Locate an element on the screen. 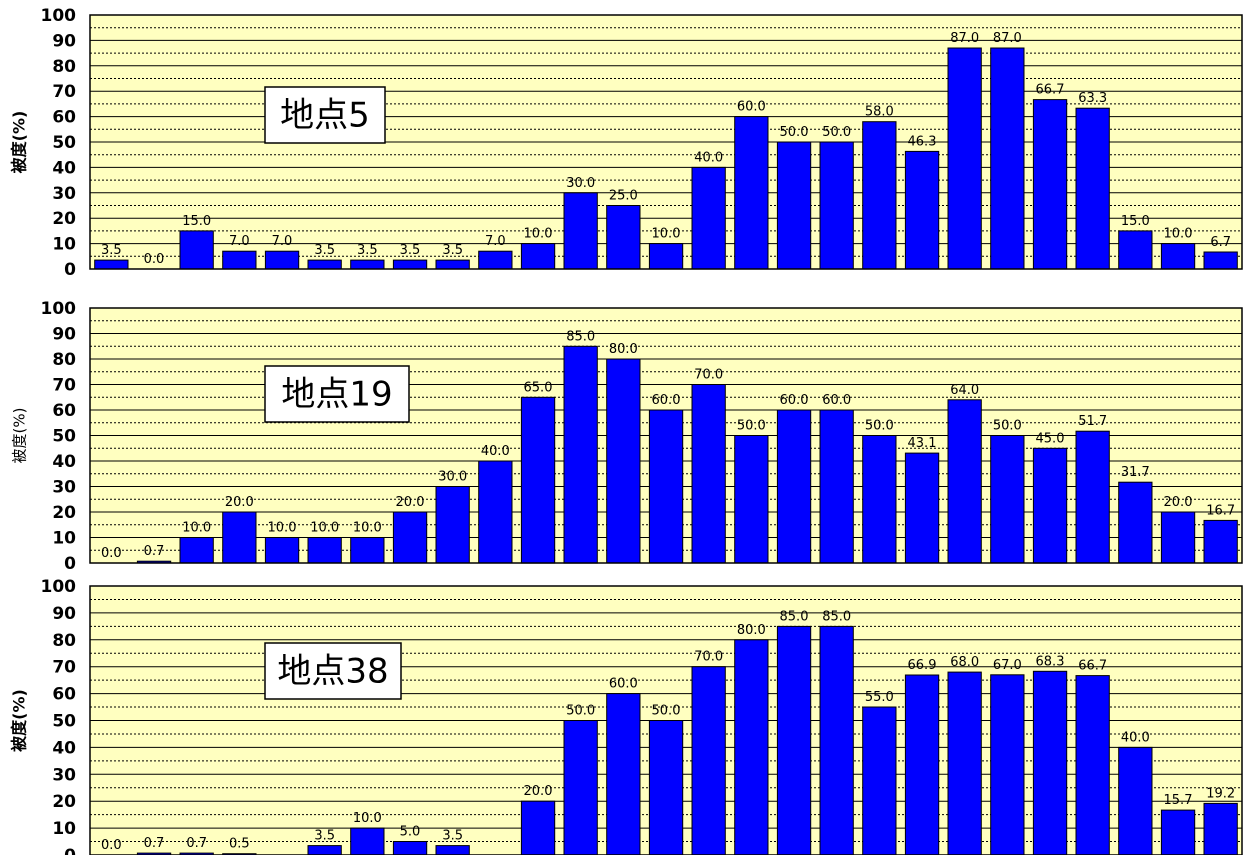  chart-title: 地点5 is located at coordinates (325, 116).